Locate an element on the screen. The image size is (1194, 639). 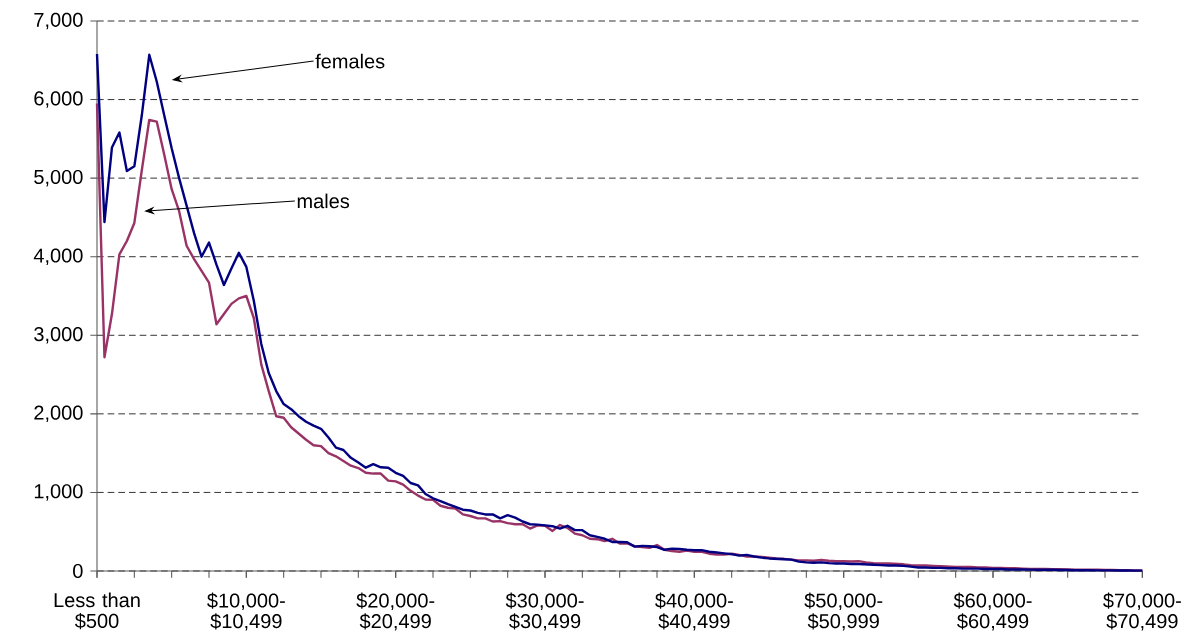
x-tick-label: $60,000-$60,499 is located at coordinates (992, 611).